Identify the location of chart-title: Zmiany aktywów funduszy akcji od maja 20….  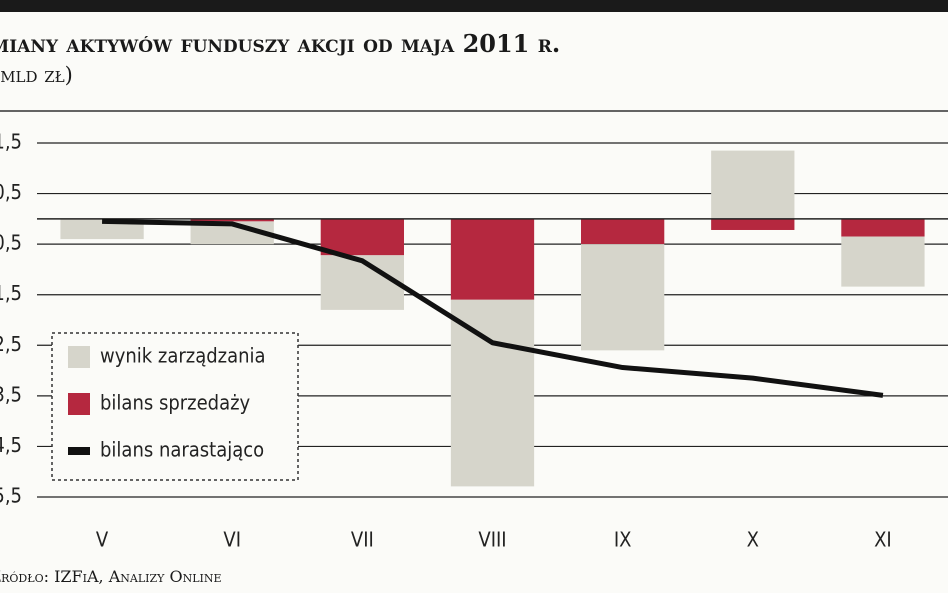
(280, 43).